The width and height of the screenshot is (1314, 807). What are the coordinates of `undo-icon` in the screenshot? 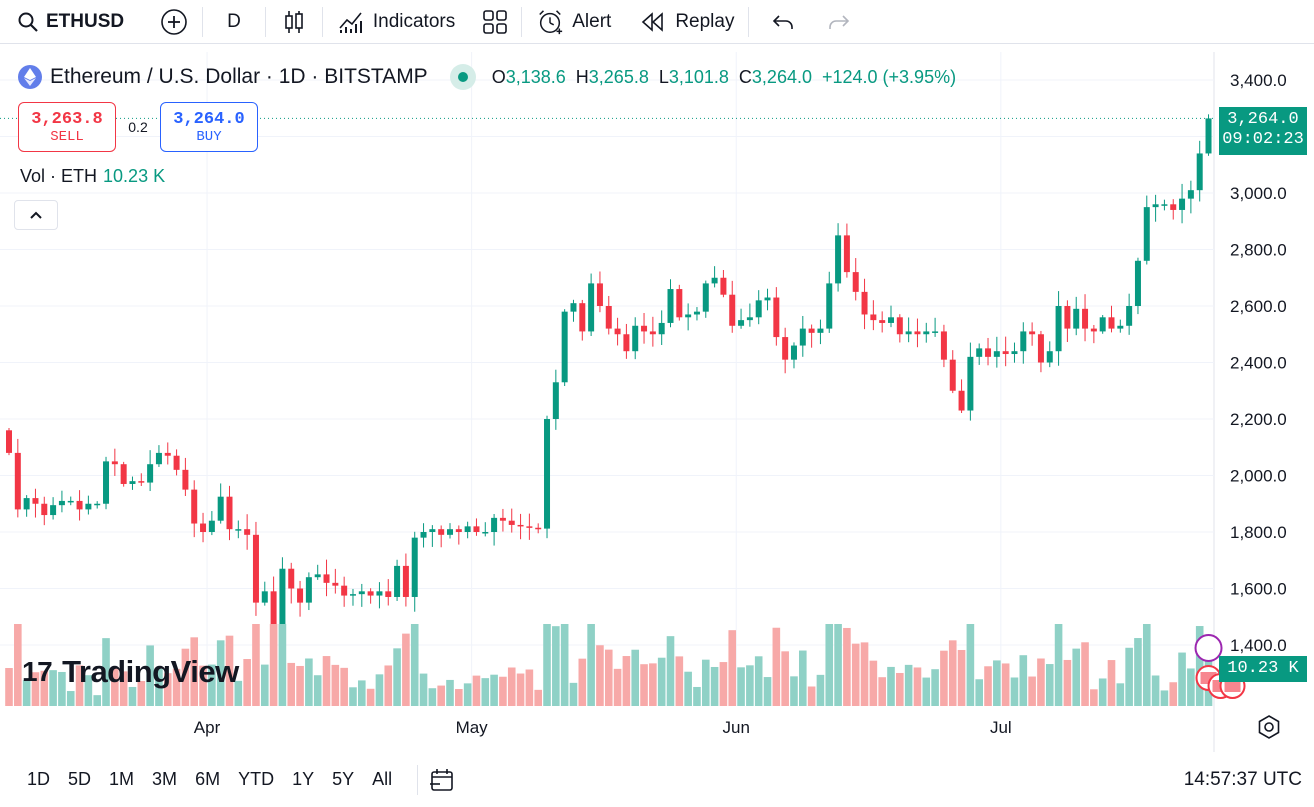 It's located at (783, 22).